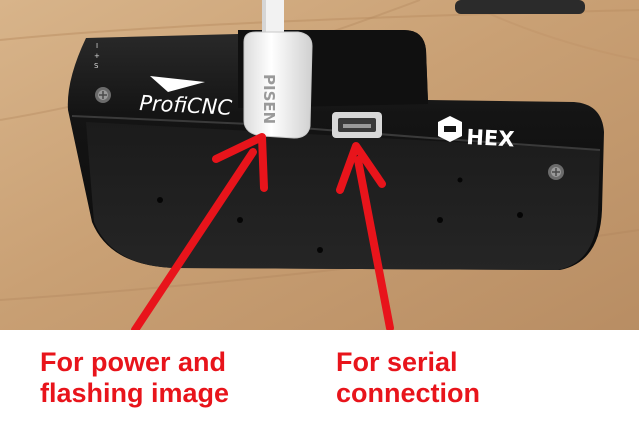  Describe the element at coordinates (97, 56) in the screenshot. I see `edge-marking-2: +` at that location.